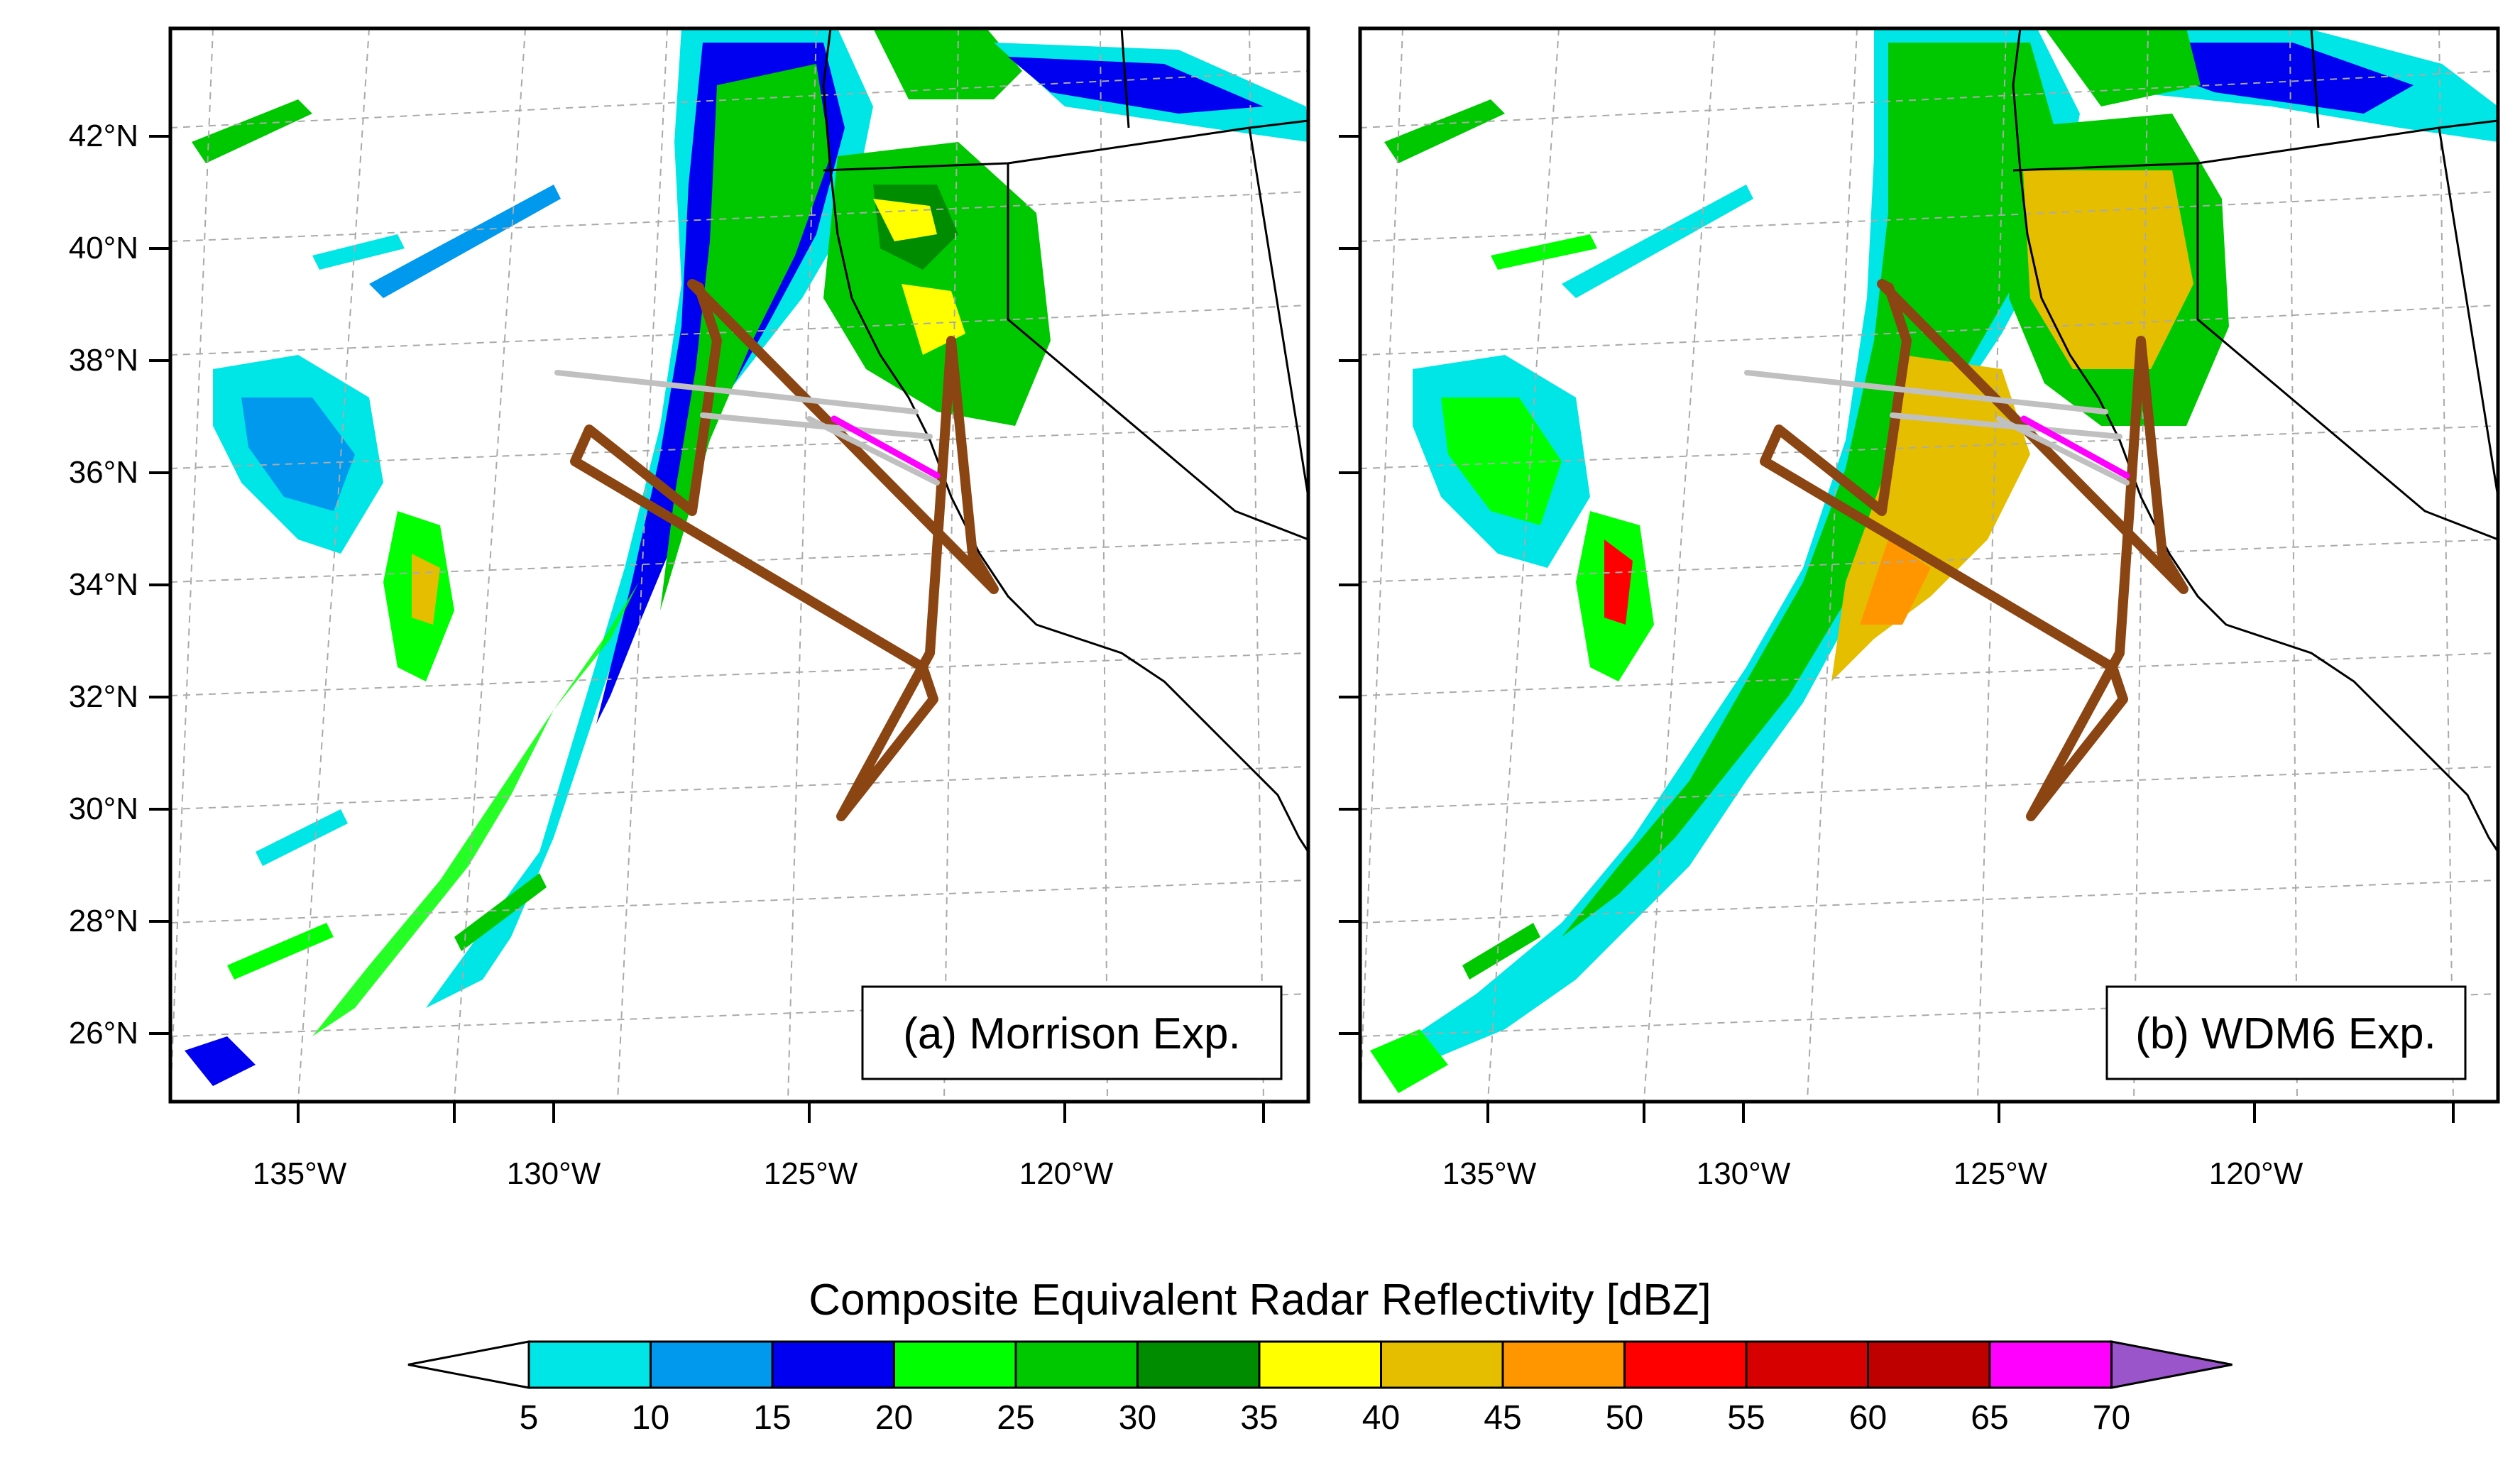  Describe the element at coordinates (2112, 1418) in the screenshot. I see `colorbar-tick-label: 70` at that location.